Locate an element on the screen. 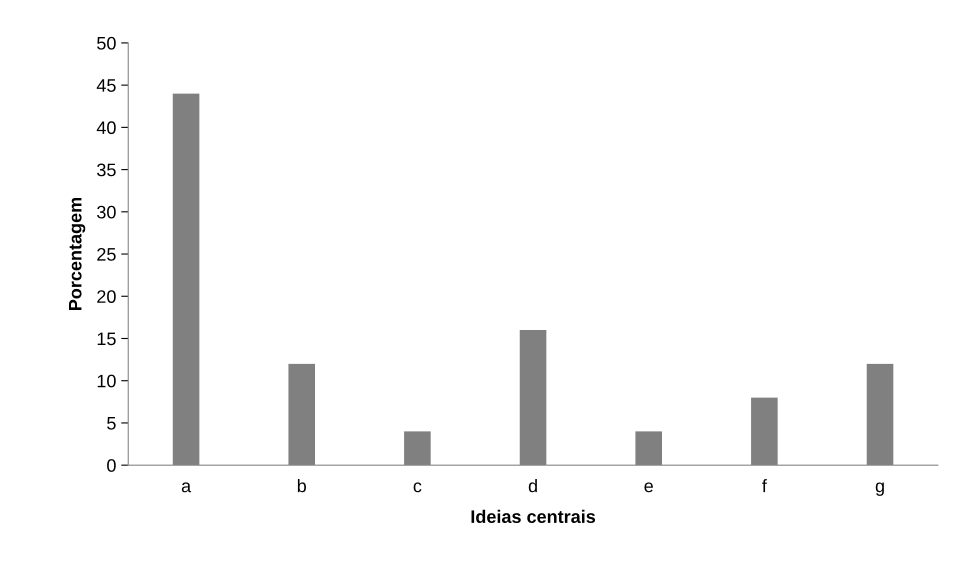  x-tick-label: a is located at coordinates (187, 487).